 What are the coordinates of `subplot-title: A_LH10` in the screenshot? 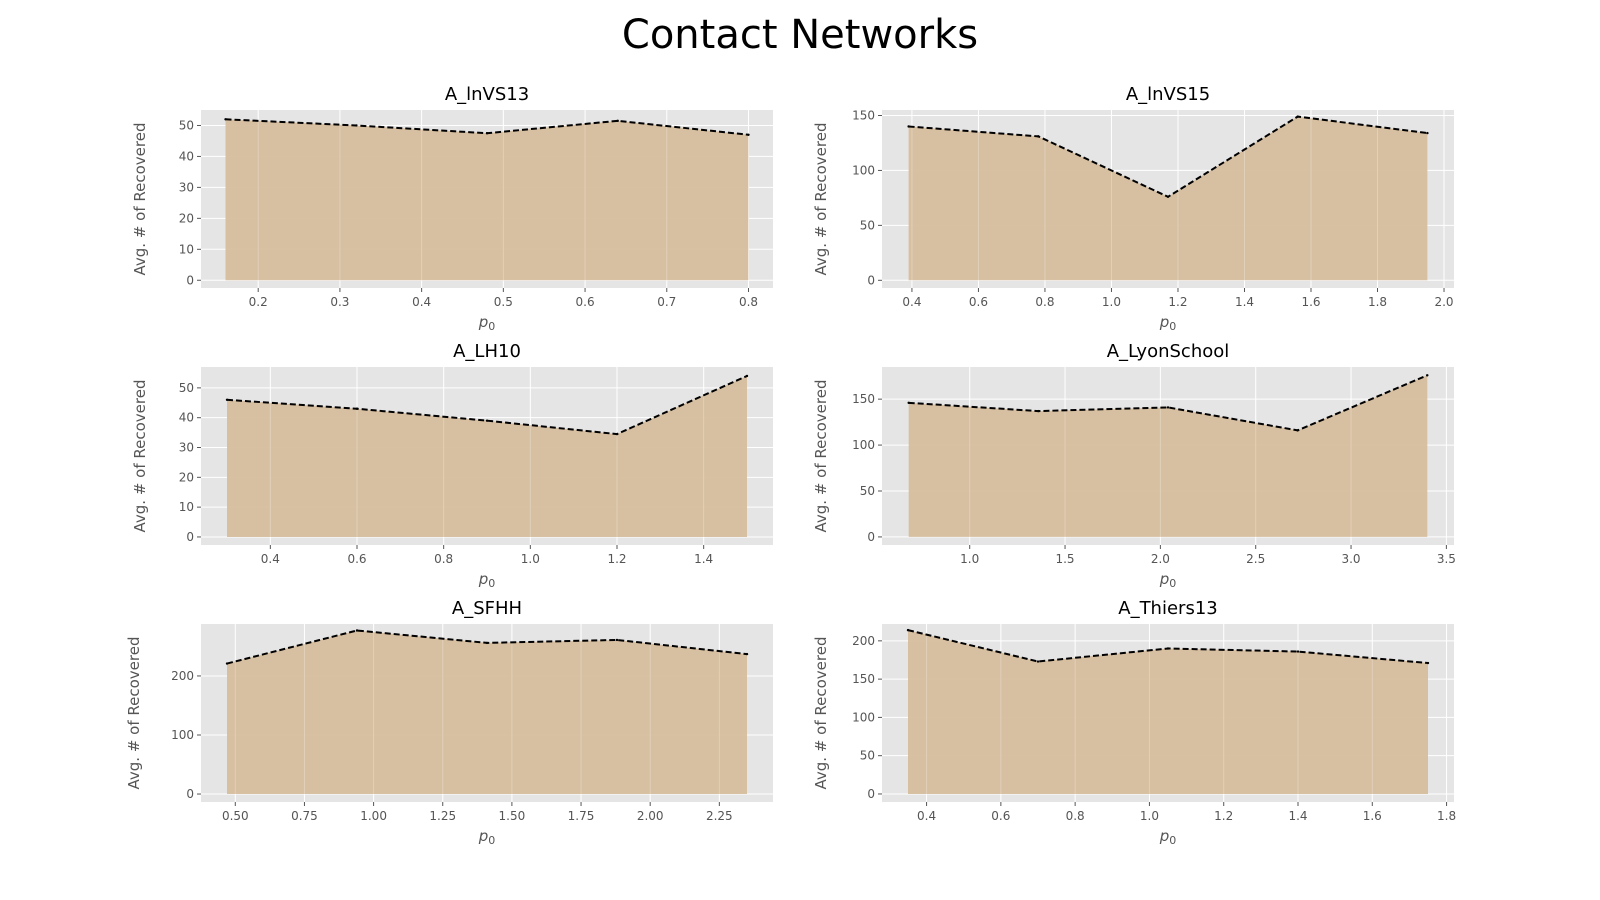 It's located at (487, 351).